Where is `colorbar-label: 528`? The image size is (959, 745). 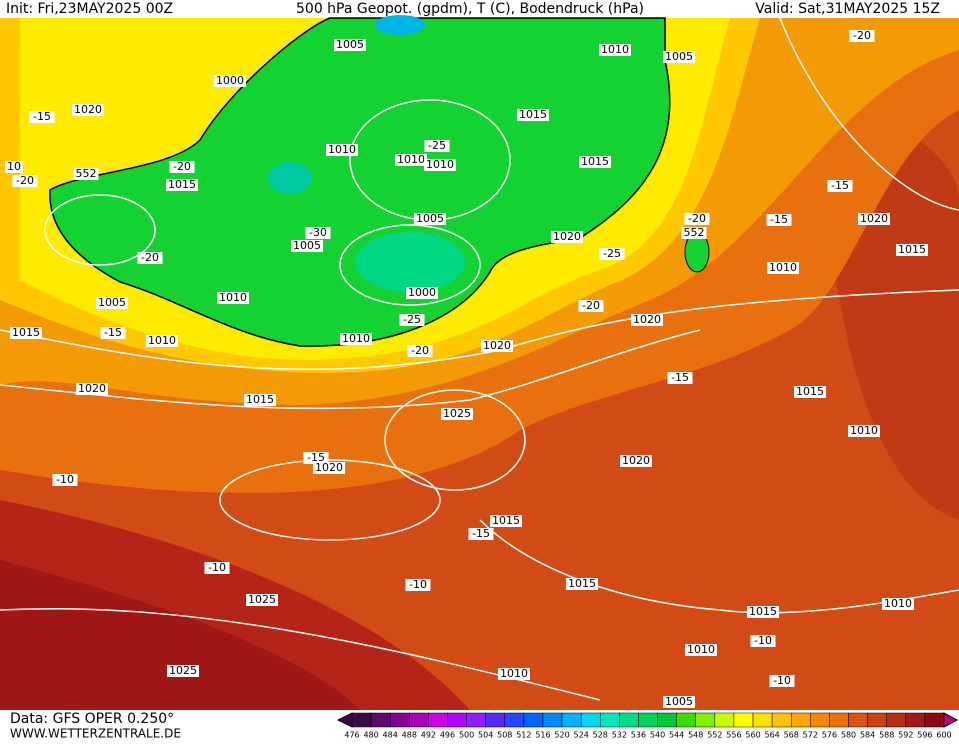
colorbar-label: 528 is located at coordinates (600, 735).